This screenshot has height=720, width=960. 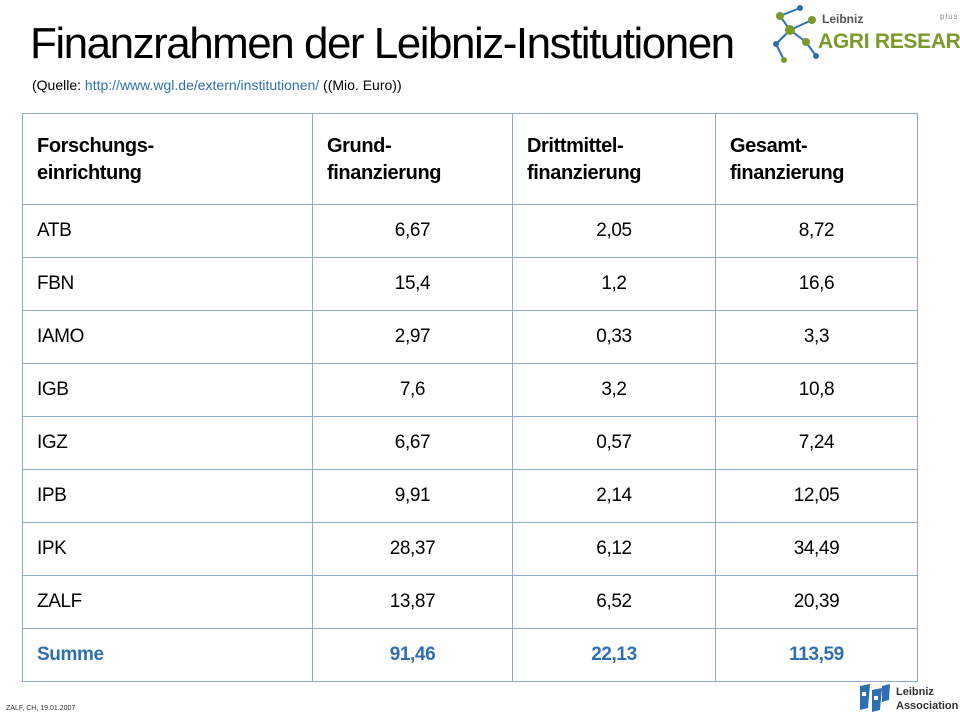 I want to click on cell-institution: ZALF, so click(x=167, y=602).